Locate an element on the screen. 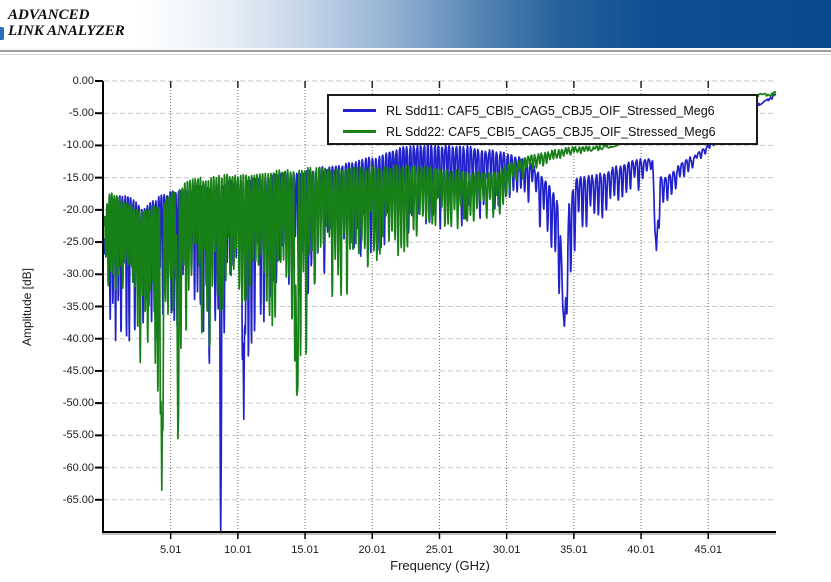 The image size is (831, 582). app-logo-line2: LINK ANALYZER is located at coordinates (66, 31).